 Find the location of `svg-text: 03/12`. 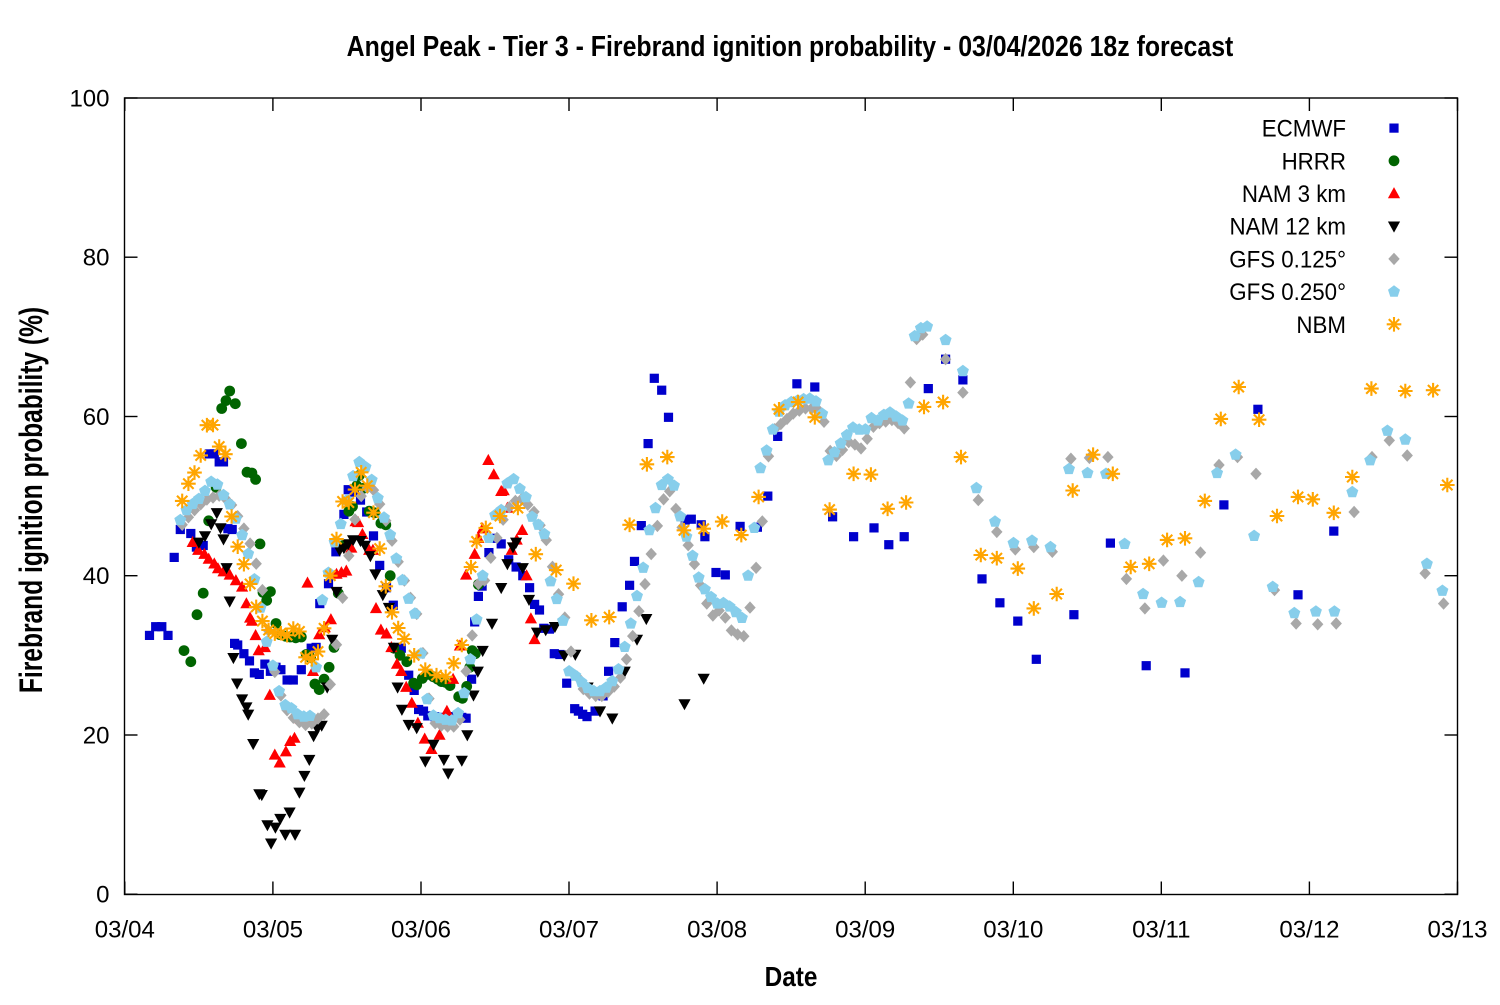

svg-text: 03/12 is located at coordinates (1309, 930).